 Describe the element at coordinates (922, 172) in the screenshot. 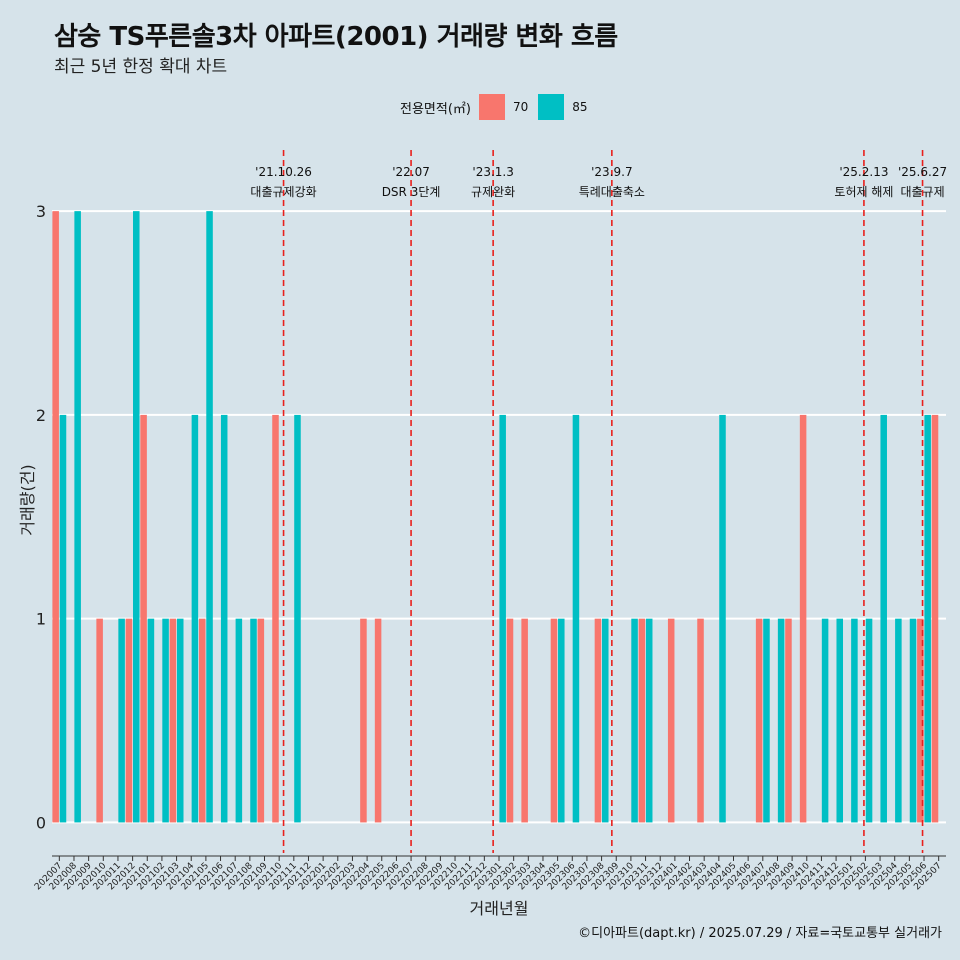

I see `event-date-5: '25.6.27` at that location.